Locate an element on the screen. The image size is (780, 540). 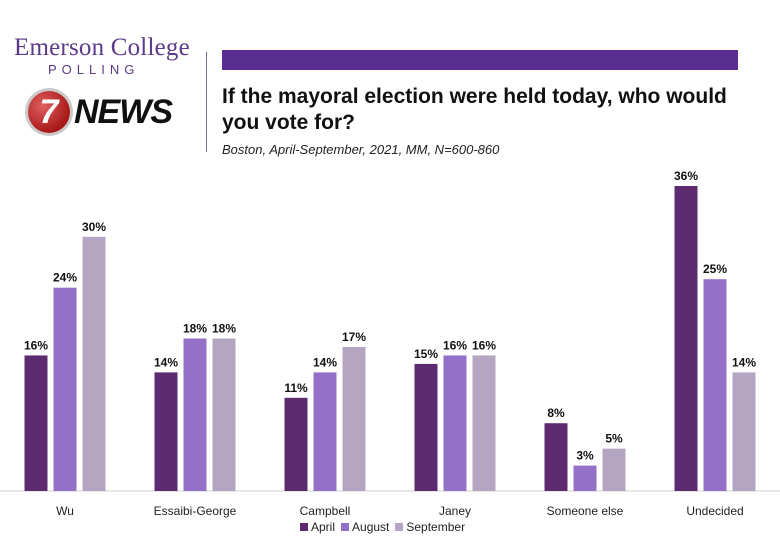
polling-wordmark: POLLING is located at coordinates (94, 69).